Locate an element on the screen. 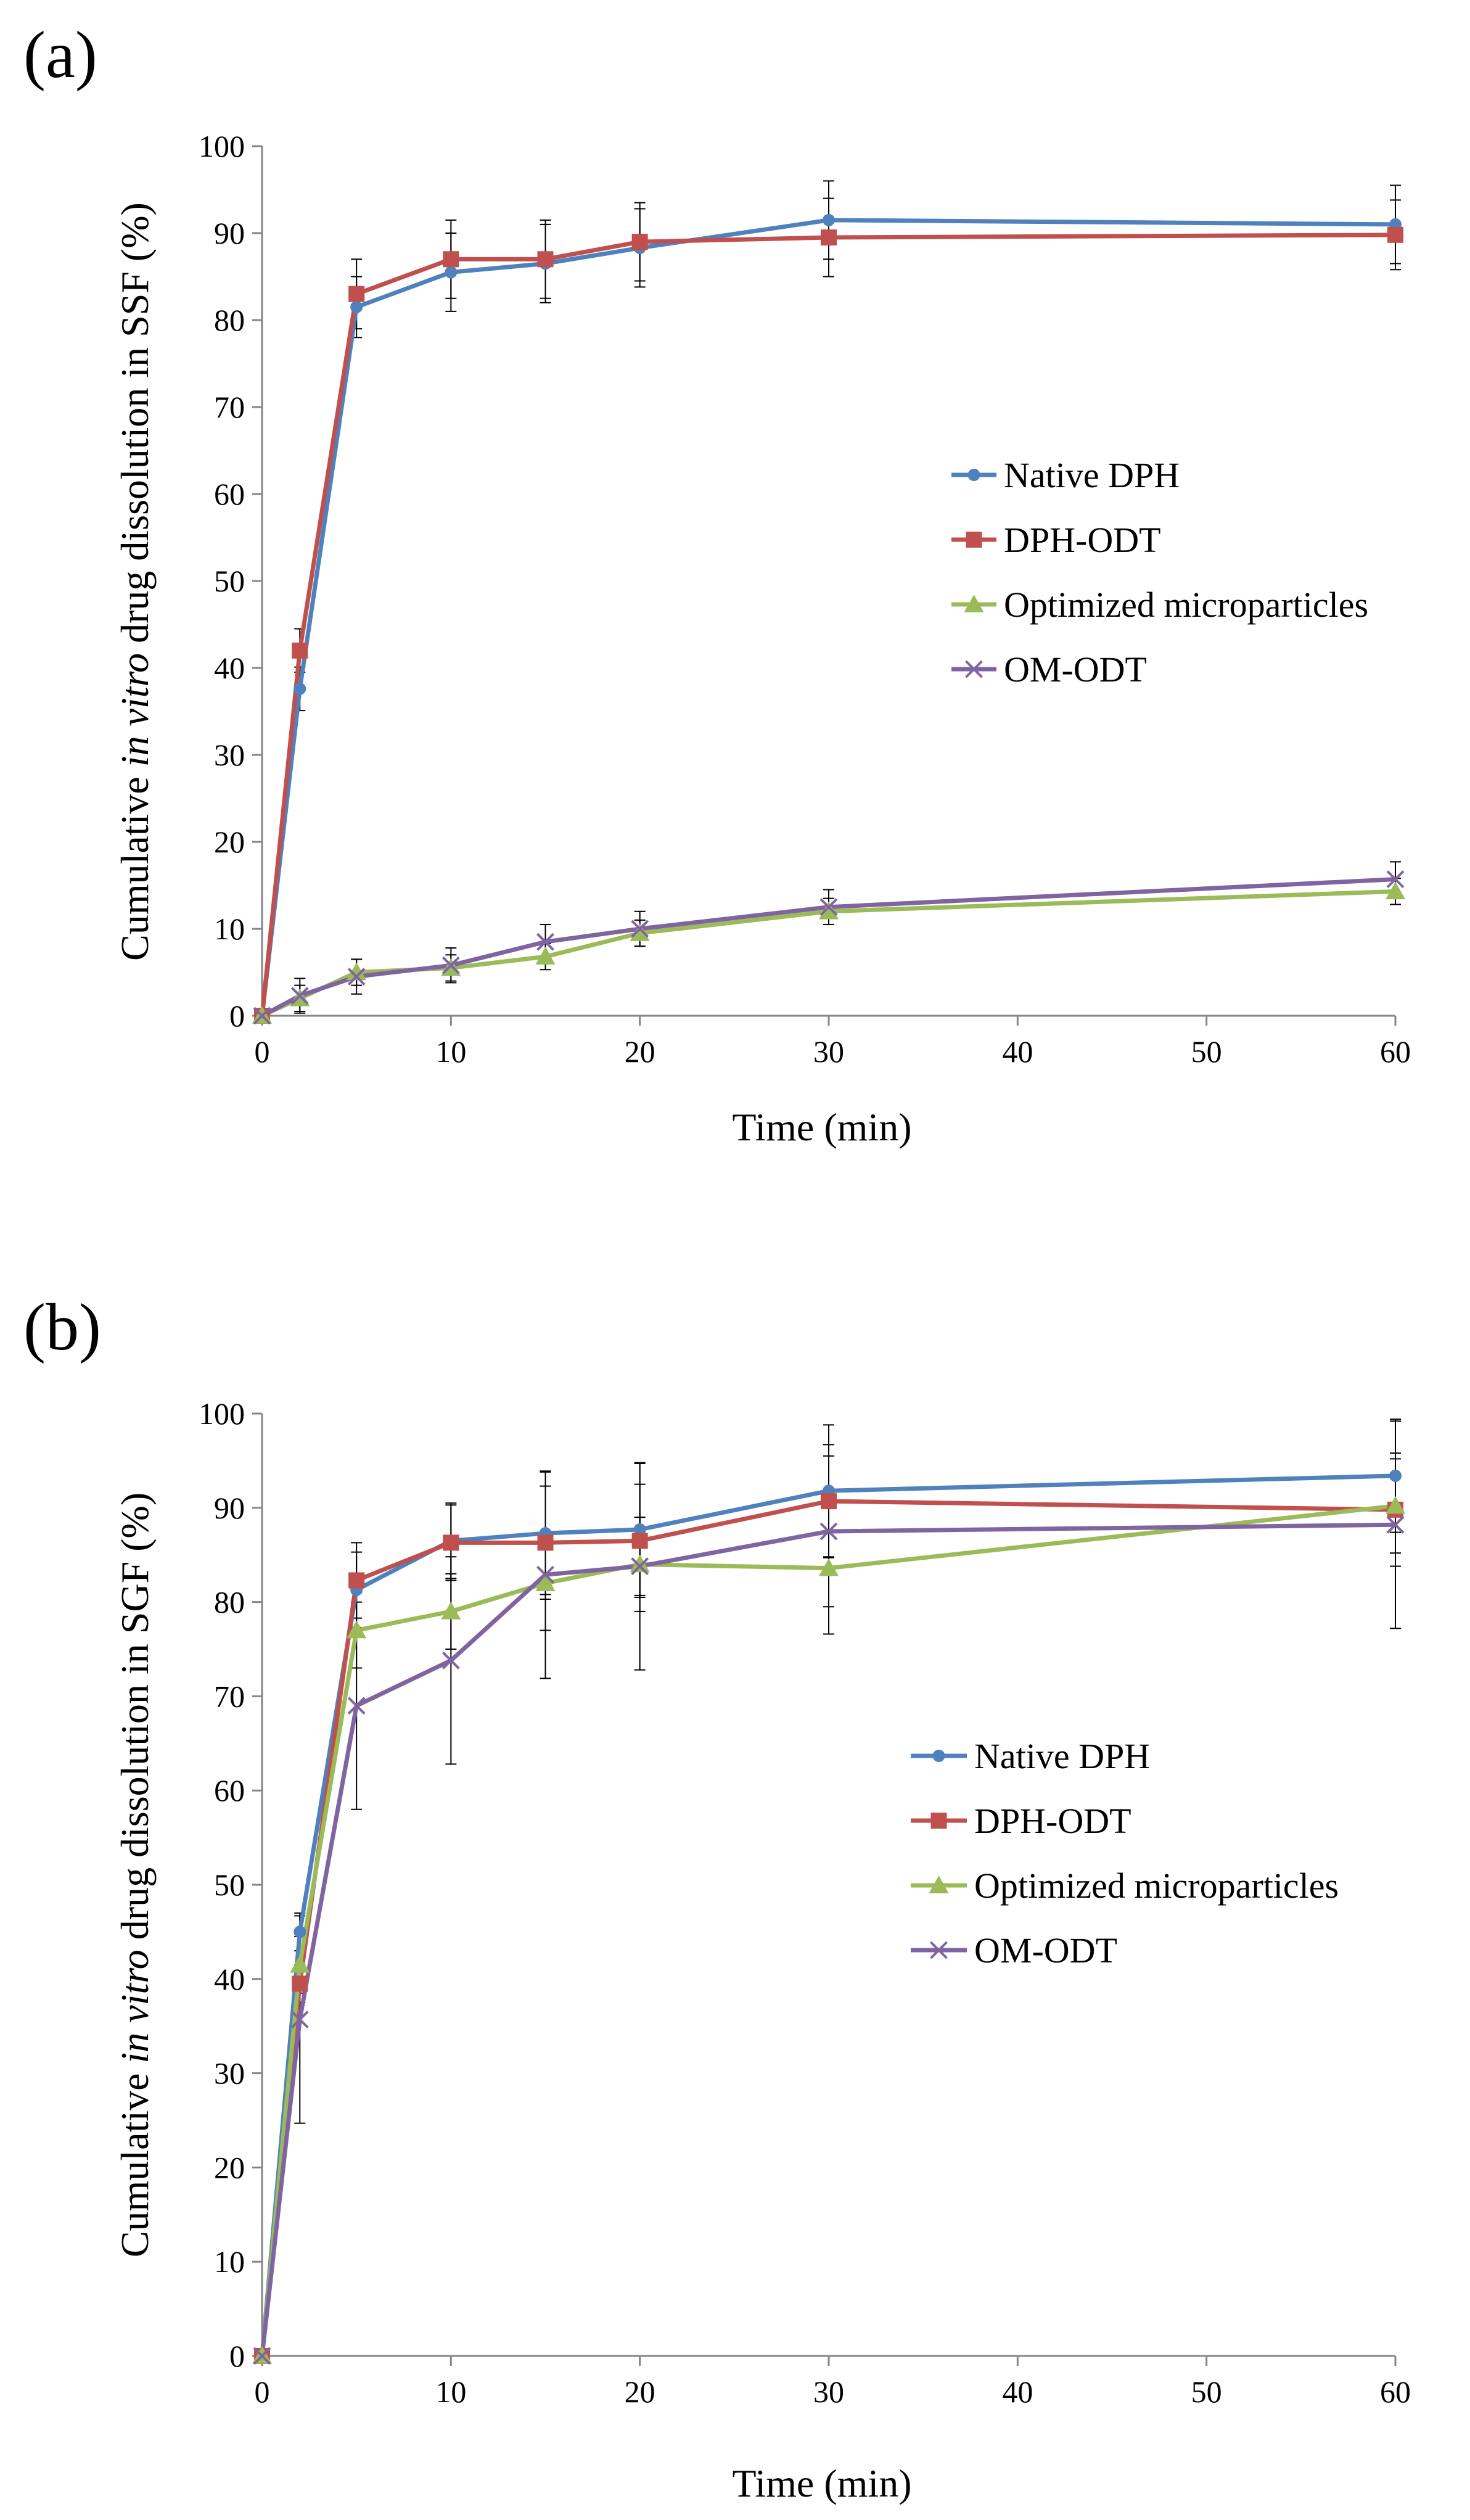 This screenshot has width=1470, height=2520. panel-a-x-axis-label: Time (min) is located at coordinates (822, 1127).